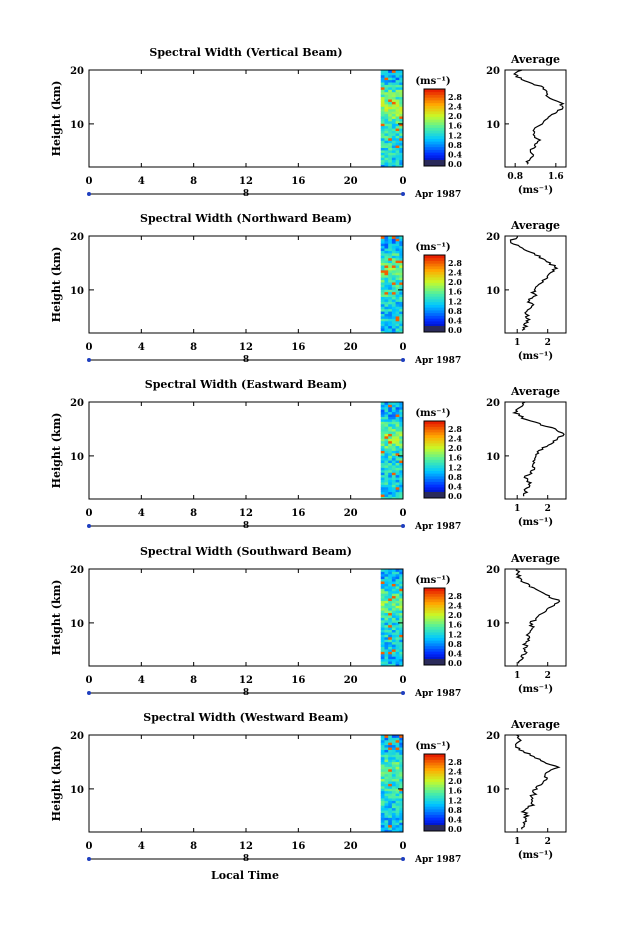 The image size is (617, 929). Describe the element at coordinates (517, 842) in the screenshot. I see `average-x-tick-label: 1` at that location.